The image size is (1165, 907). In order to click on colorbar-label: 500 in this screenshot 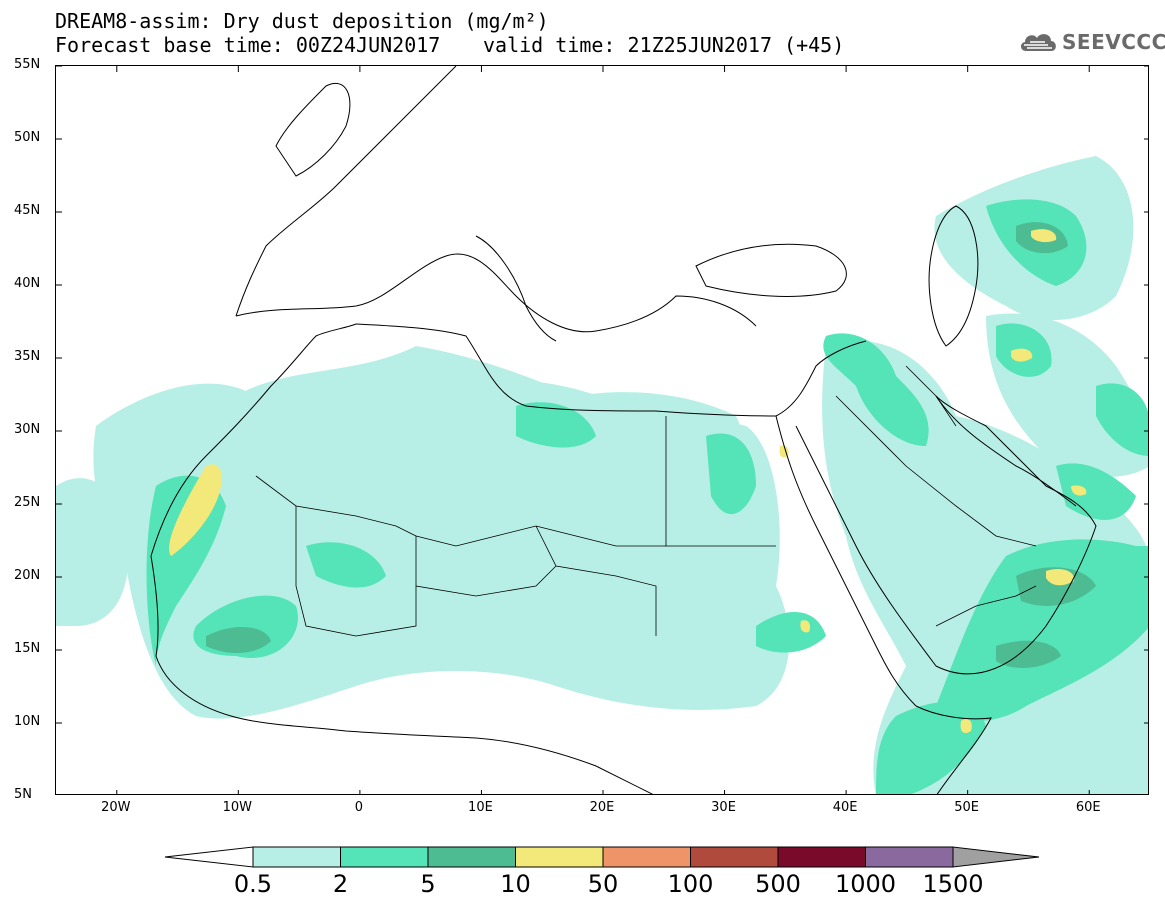, I will do `click(778, 884)`.